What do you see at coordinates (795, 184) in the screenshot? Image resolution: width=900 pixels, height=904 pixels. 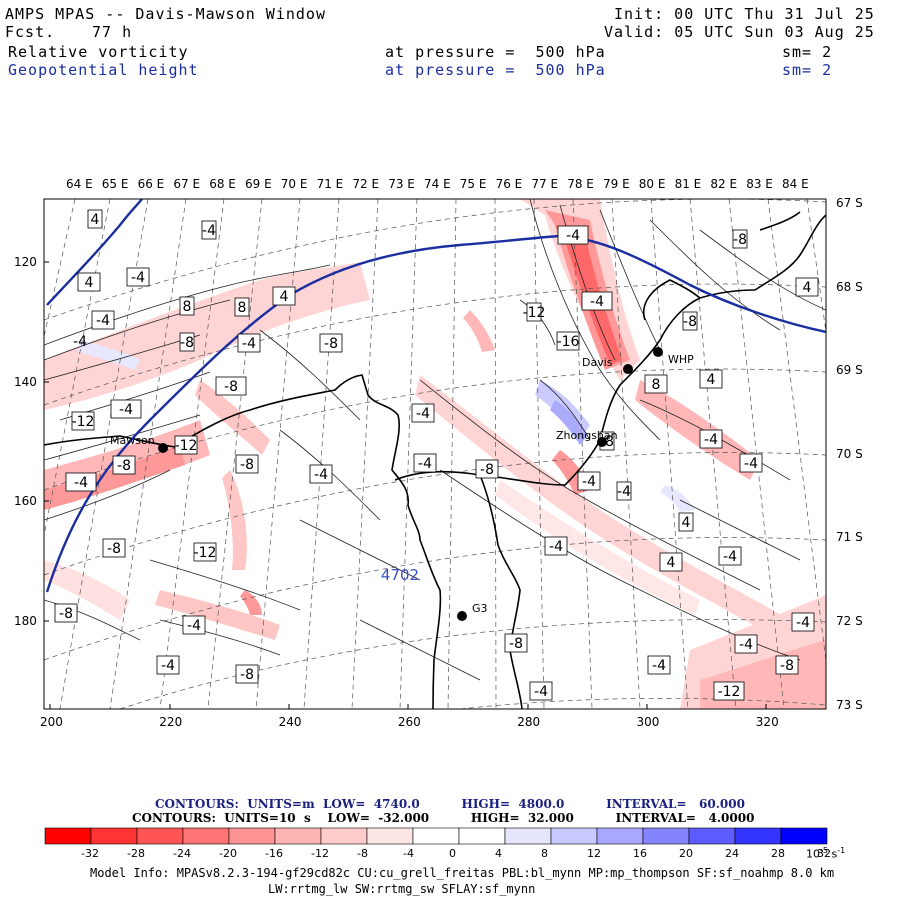 I see `top-longitude-label: 84 E` at bounding box center [795, 184].